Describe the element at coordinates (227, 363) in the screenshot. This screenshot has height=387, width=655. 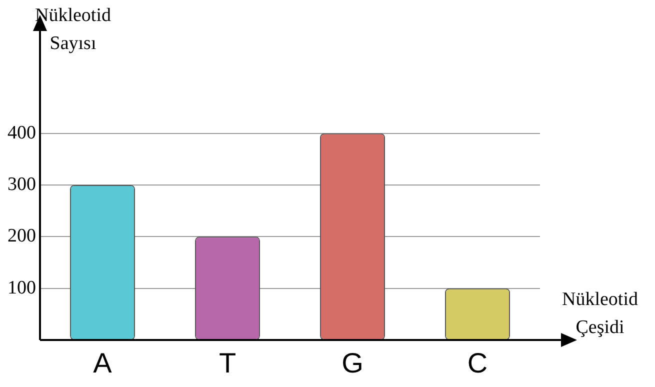
I see `x-tick-label: T` at that location.